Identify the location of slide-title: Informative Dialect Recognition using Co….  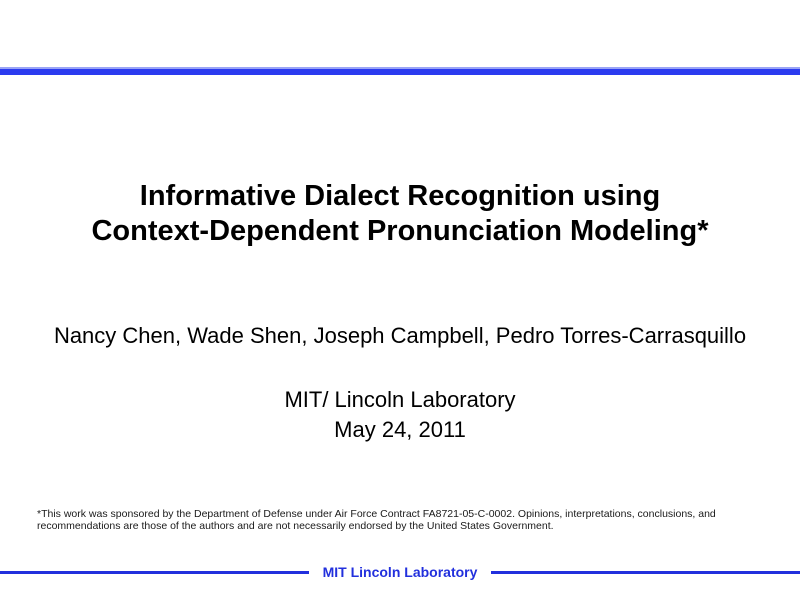
(400, 214).